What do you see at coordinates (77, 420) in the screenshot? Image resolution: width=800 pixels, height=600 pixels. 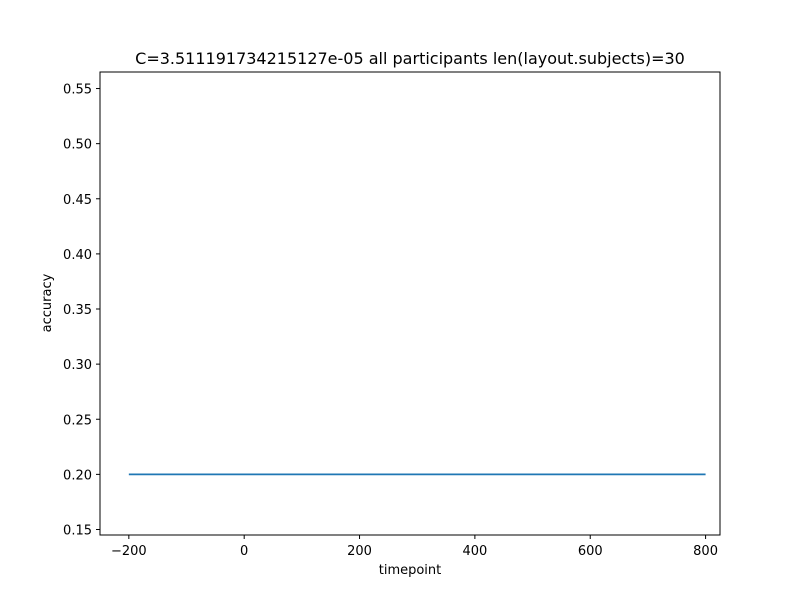 I see `y-tick-label: 0.25` at bounding box center [77, 420].